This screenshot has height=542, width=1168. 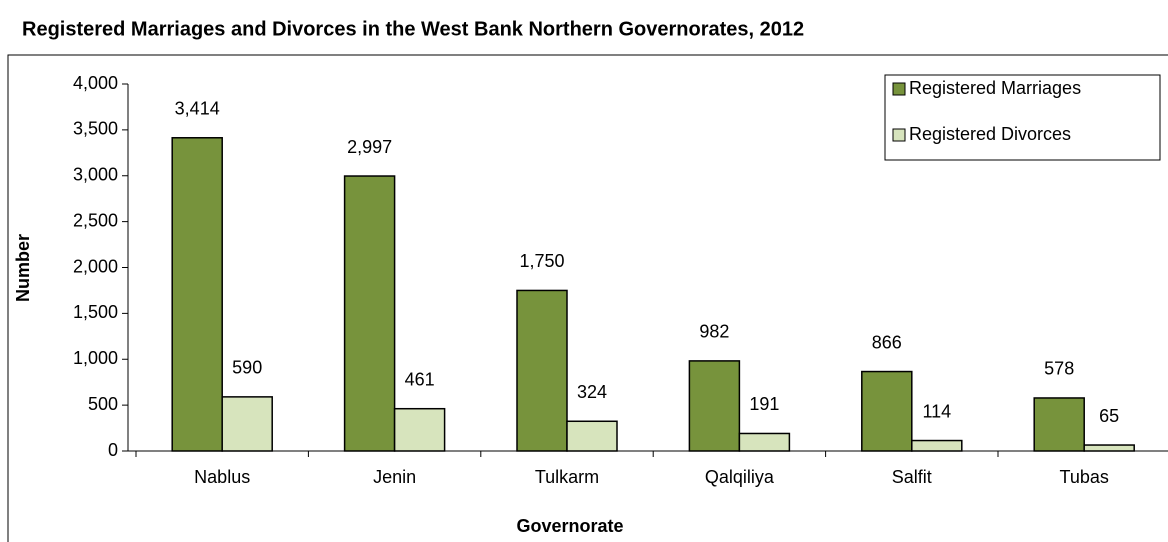 What do you see at coordinates (1109, 416) in the screenshot?
I see `data-label: 65` at bounding box center [1109, 416].